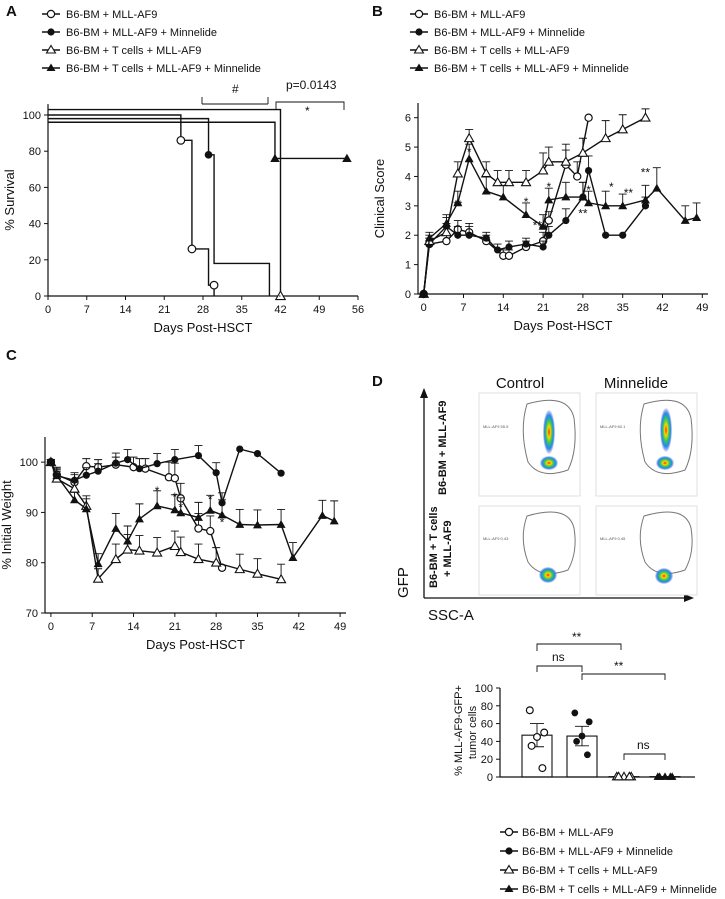 This screenshot has height=899, width=725. I want to click on chart-b-sig-1: *, so click(469, 152).